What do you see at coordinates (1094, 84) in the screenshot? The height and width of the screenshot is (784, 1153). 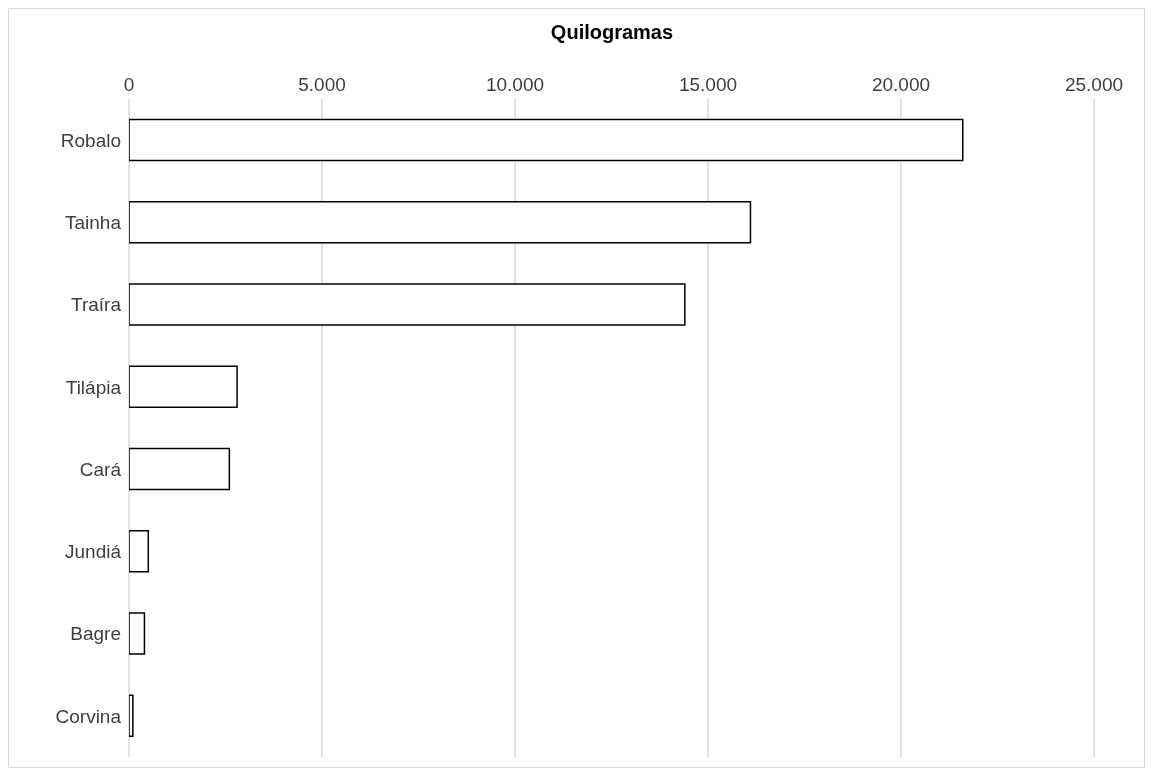 I see `x-tick-label: 25.000` at bounding box center [1094, 84].